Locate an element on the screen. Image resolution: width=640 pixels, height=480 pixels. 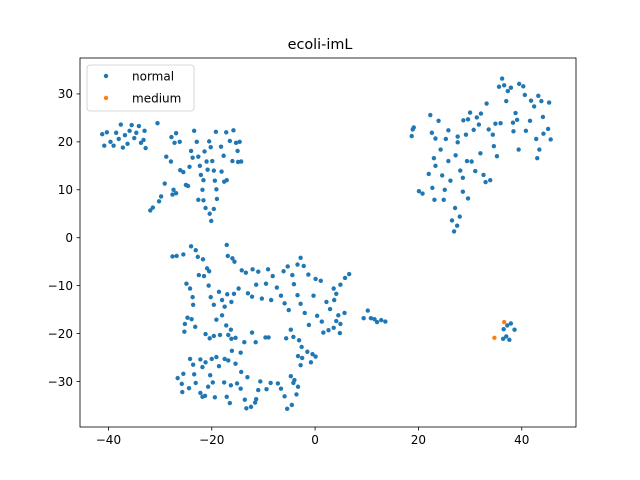
x-tick-label: 20 is located at coordinates (418, 440).